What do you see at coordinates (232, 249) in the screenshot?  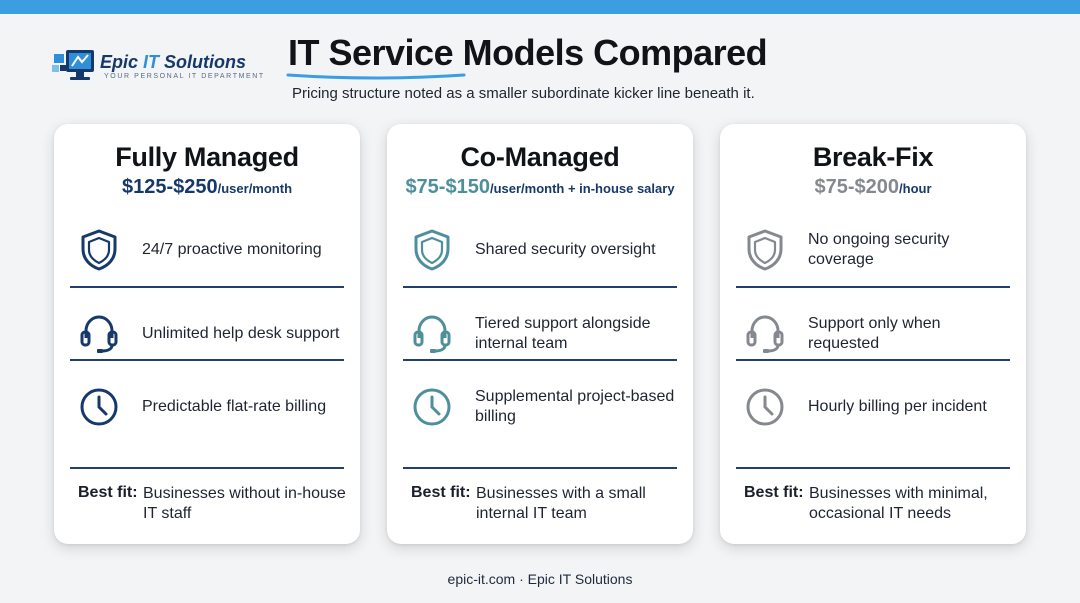 I see `feature-text: 24/7 proactive monitoring` at bounding box center [232, 249].